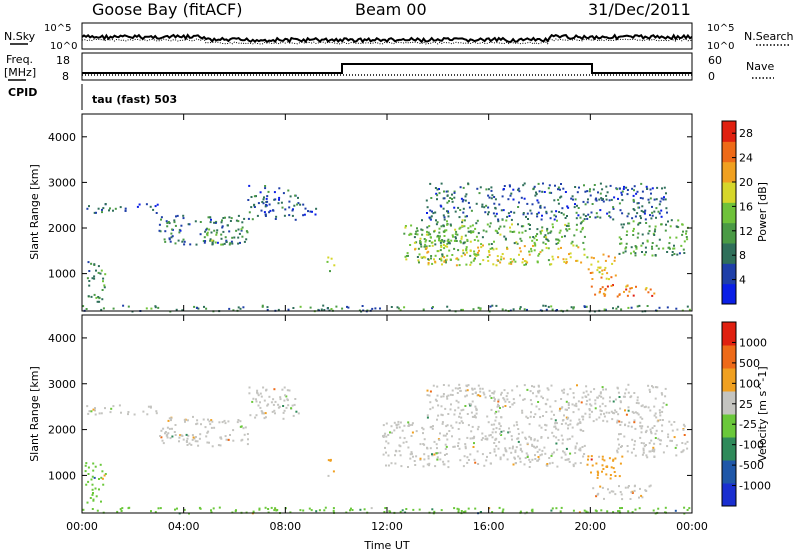 This screenshot has height=558, width=800. Describe the element at coordinates (167, 9) in the screenshot. I see `station-title: Goose Bay (fitACF)` at that location.